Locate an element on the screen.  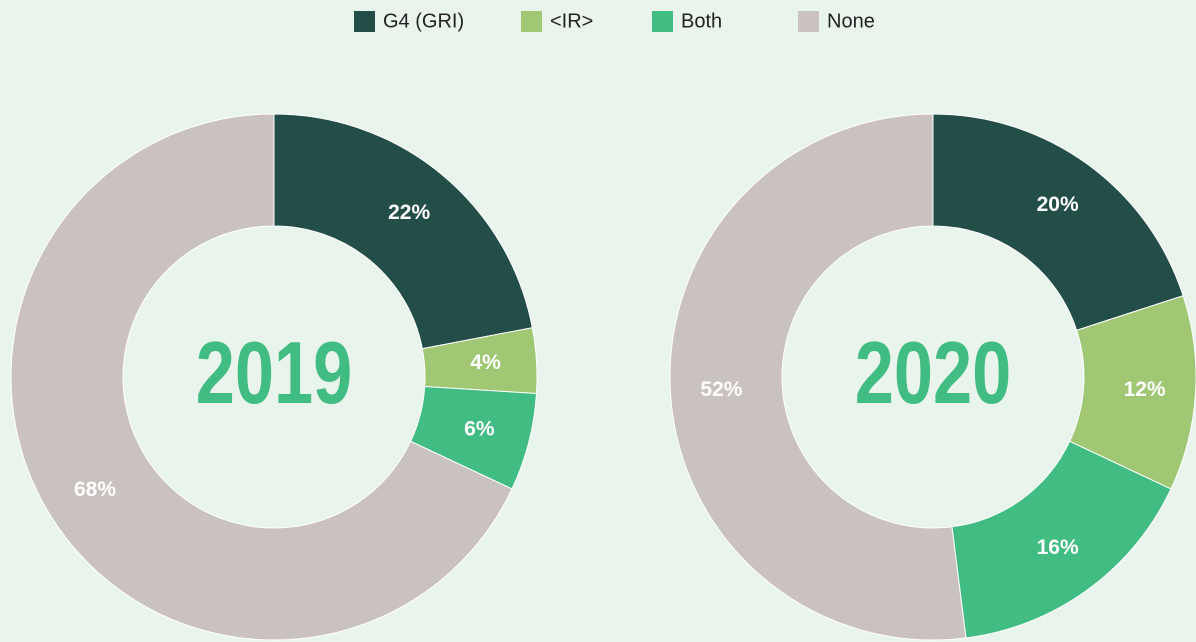
legend-label: Both is located at coordinates (701, 21).